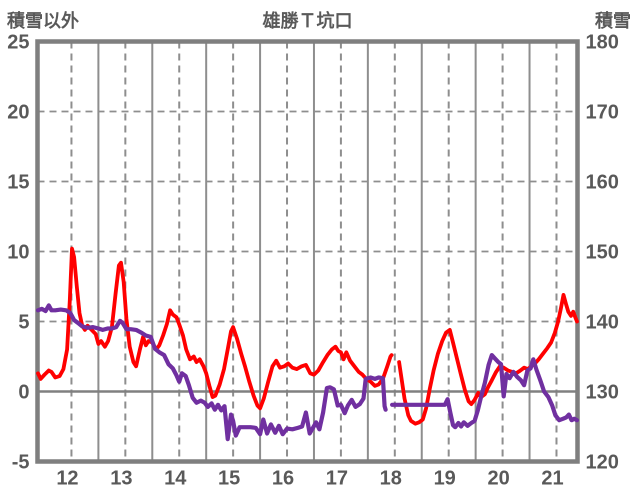  Describe the element at coordinates (121, 479) in the screenshot. I see `x-axis-tick-label: 13` at that location.